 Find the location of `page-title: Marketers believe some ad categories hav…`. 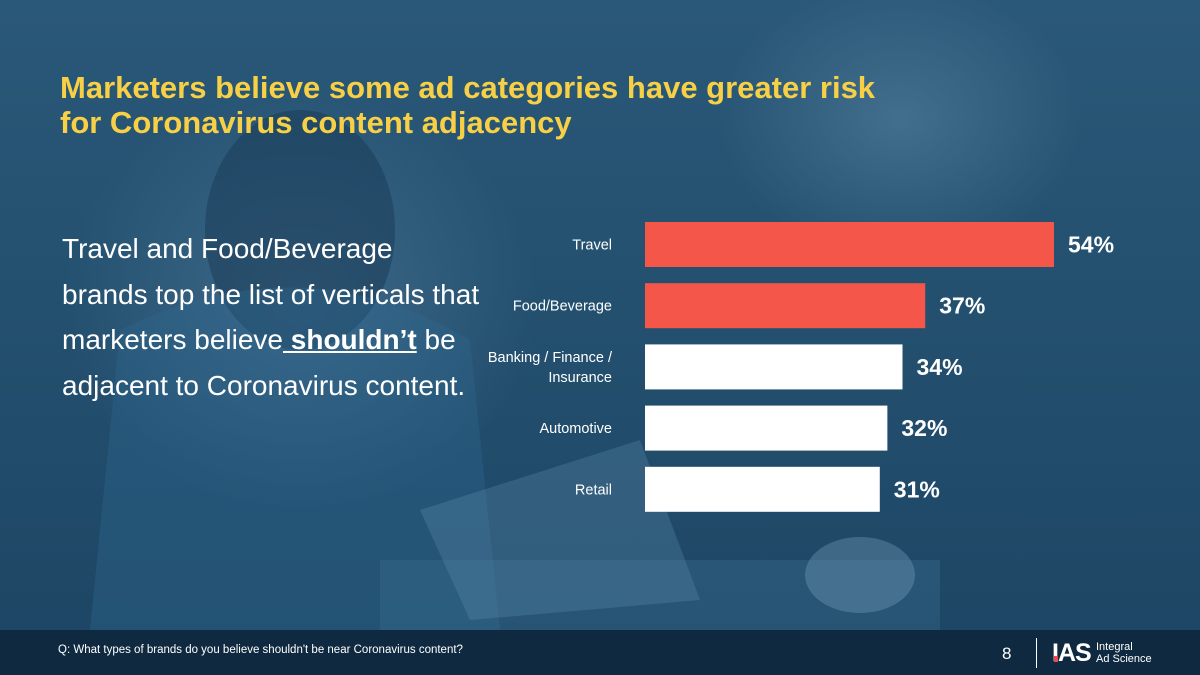

page-title: Marketers believe some ad categories hav… is located at coordinates (560, 105).